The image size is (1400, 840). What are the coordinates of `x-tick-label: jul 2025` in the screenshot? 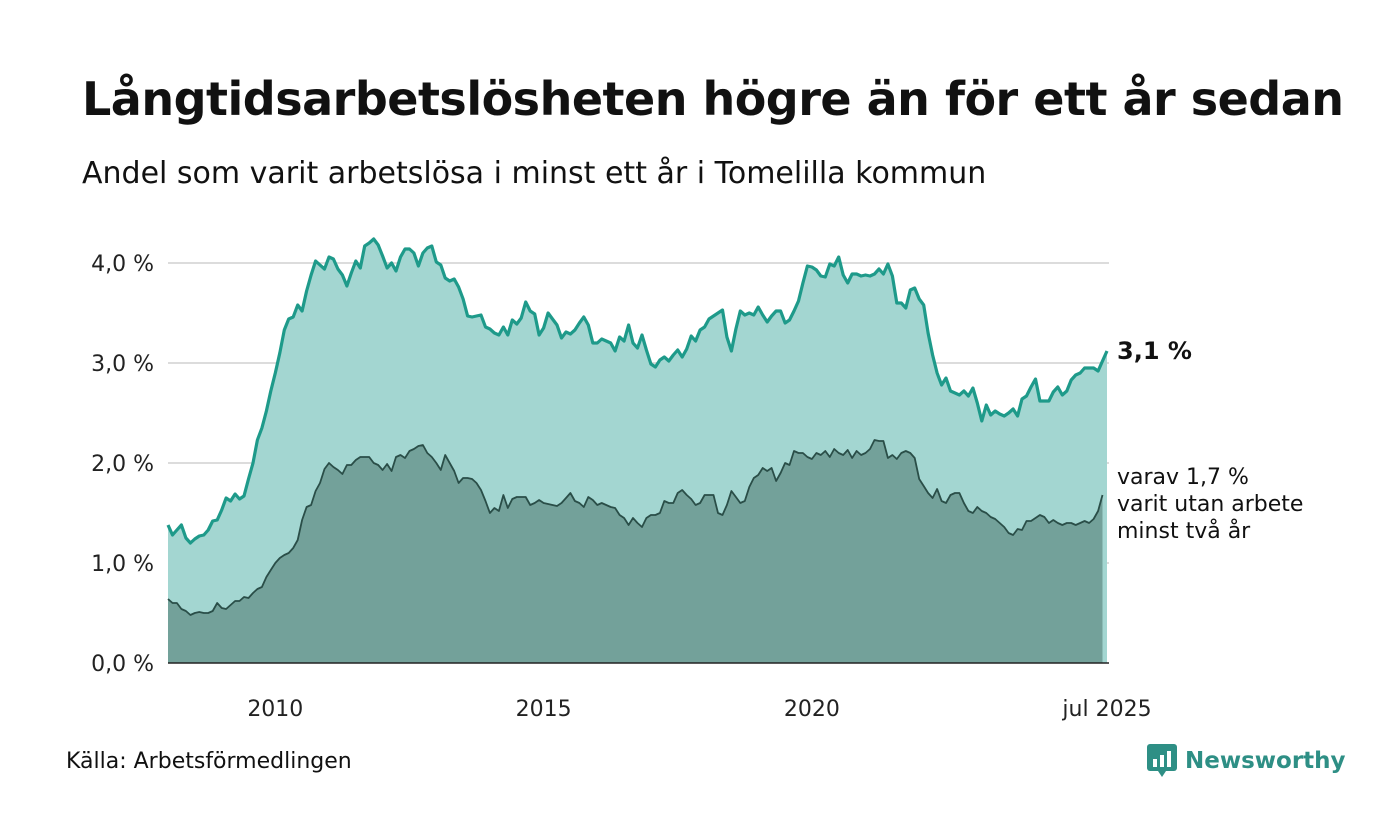 It's located at (1106, 709).